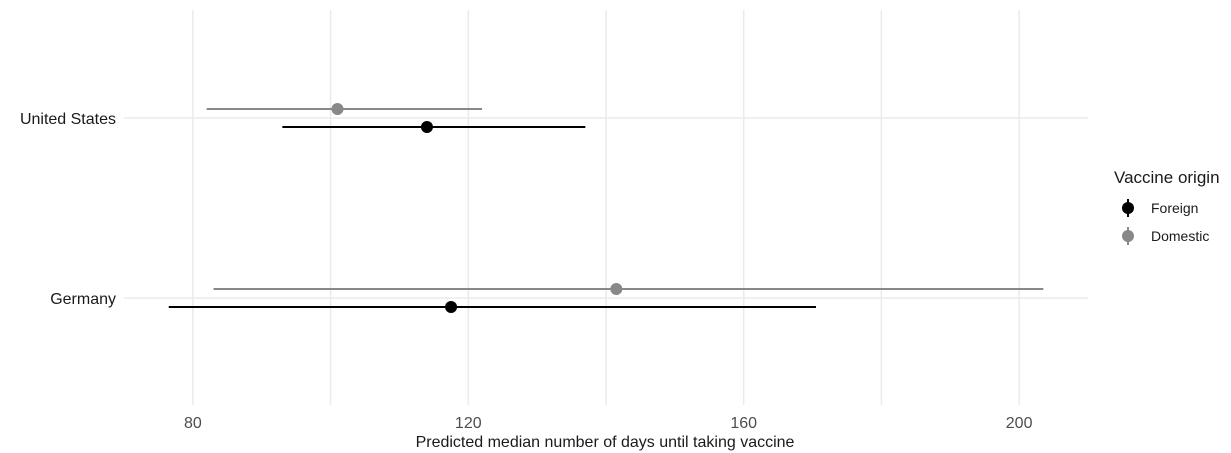 This screenshot has width=1231, height=453. Describe the element at coordinates (68, 119) in the screenshot. I see `y-tick-label-united-states: United States` at that location.